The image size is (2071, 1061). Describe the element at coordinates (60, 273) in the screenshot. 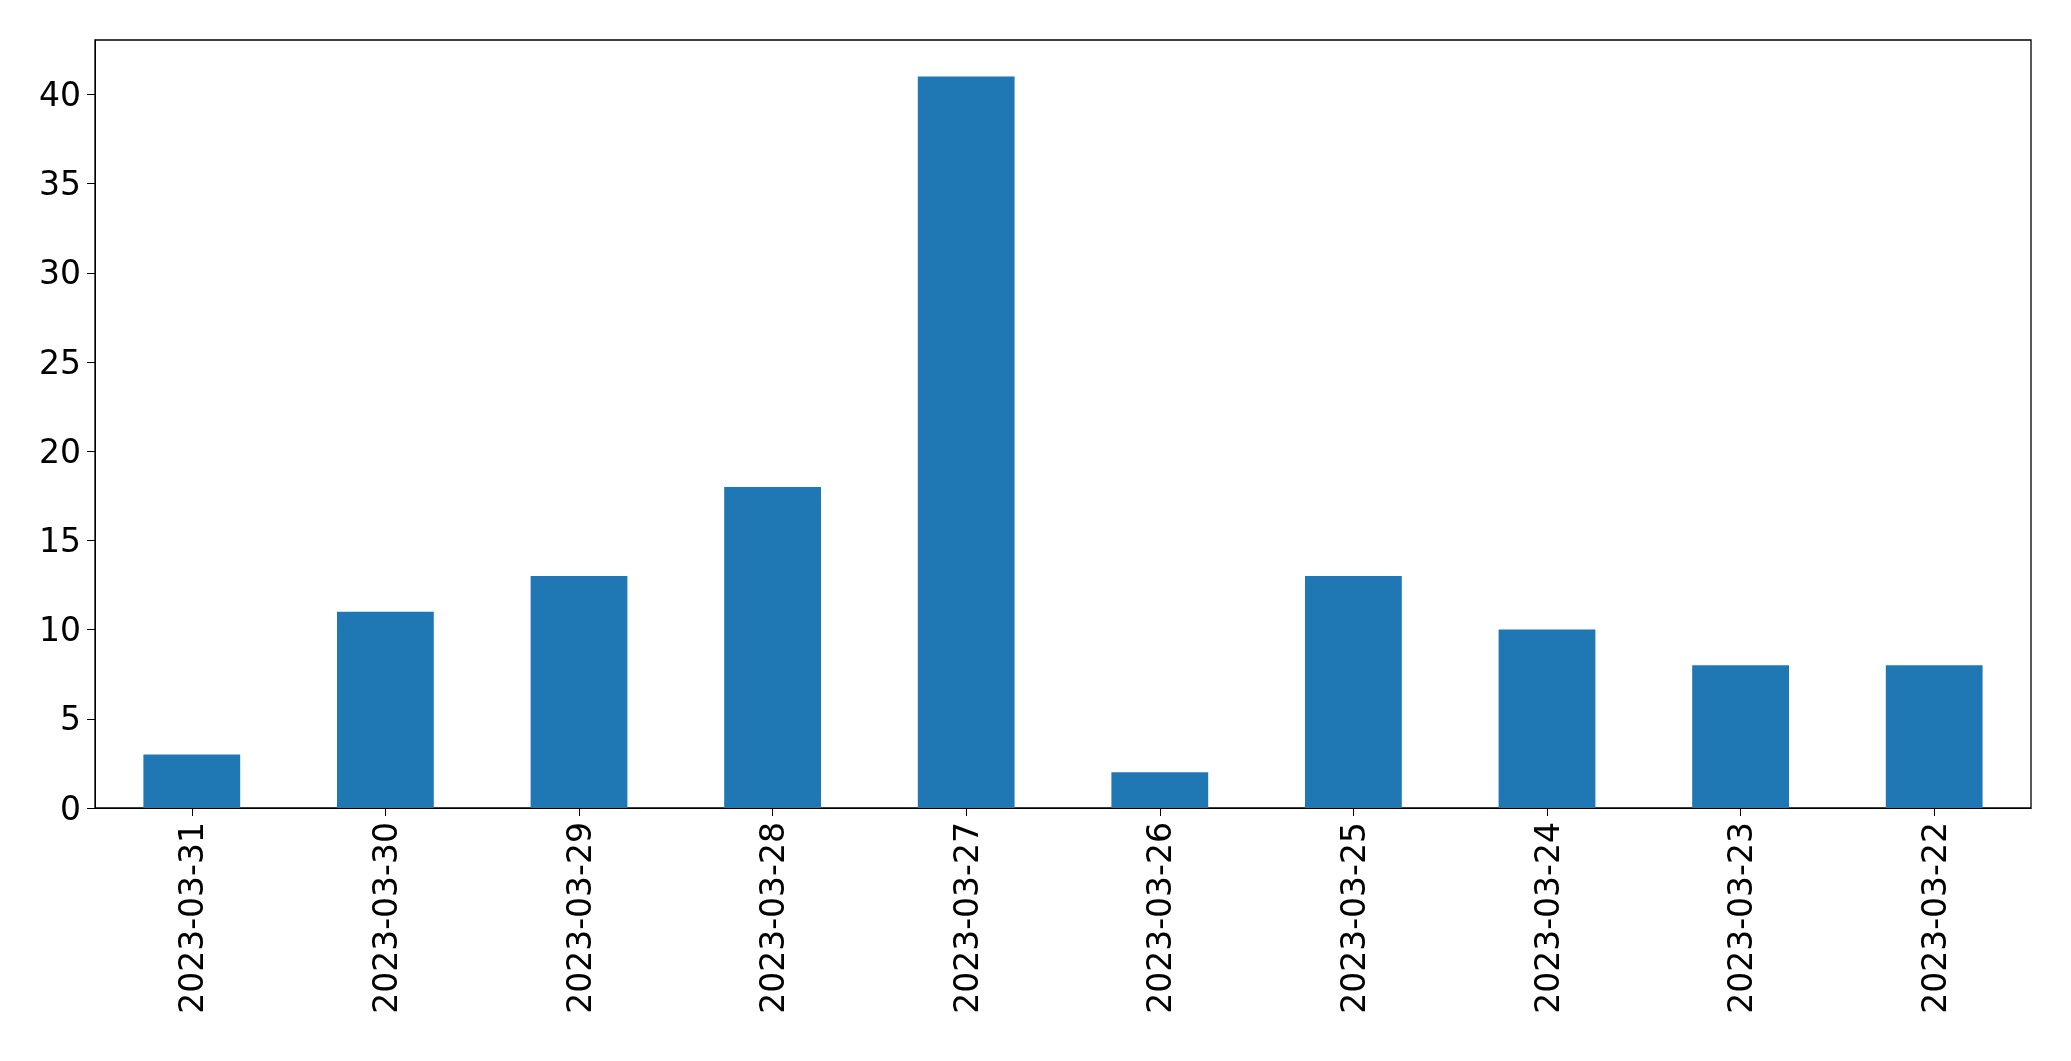

I see `y-tick-label: 30` at that location.